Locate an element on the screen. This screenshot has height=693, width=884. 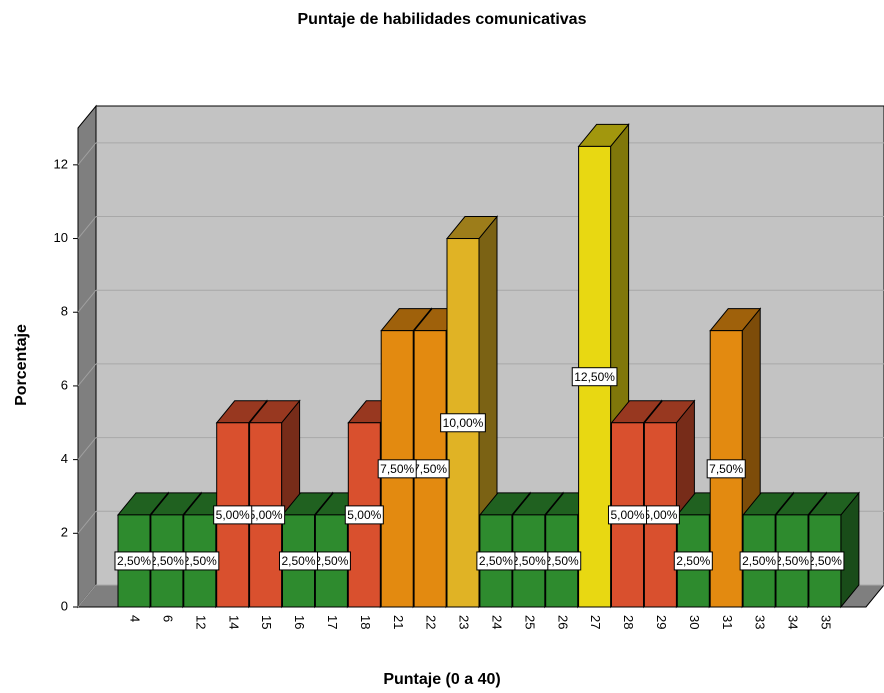
x-tick-label: 16 is located at coordinates (299, 622).